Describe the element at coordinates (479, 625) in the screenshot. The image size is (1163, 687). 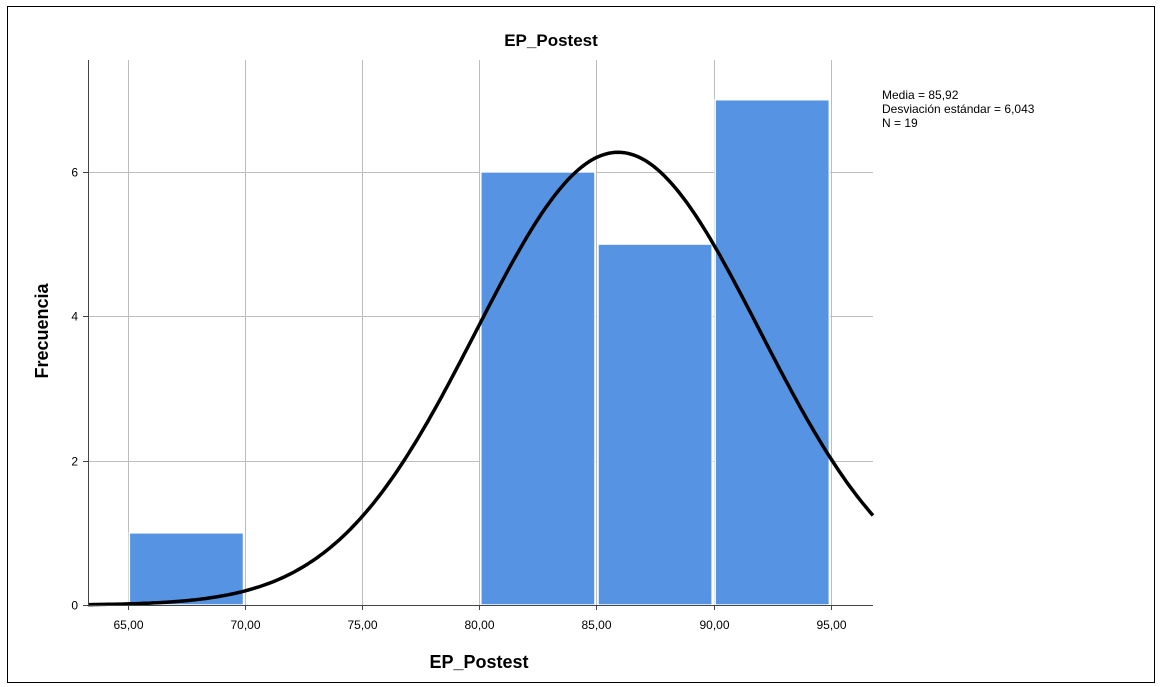
I see `x-tick-label-3: 80,00` at that location.